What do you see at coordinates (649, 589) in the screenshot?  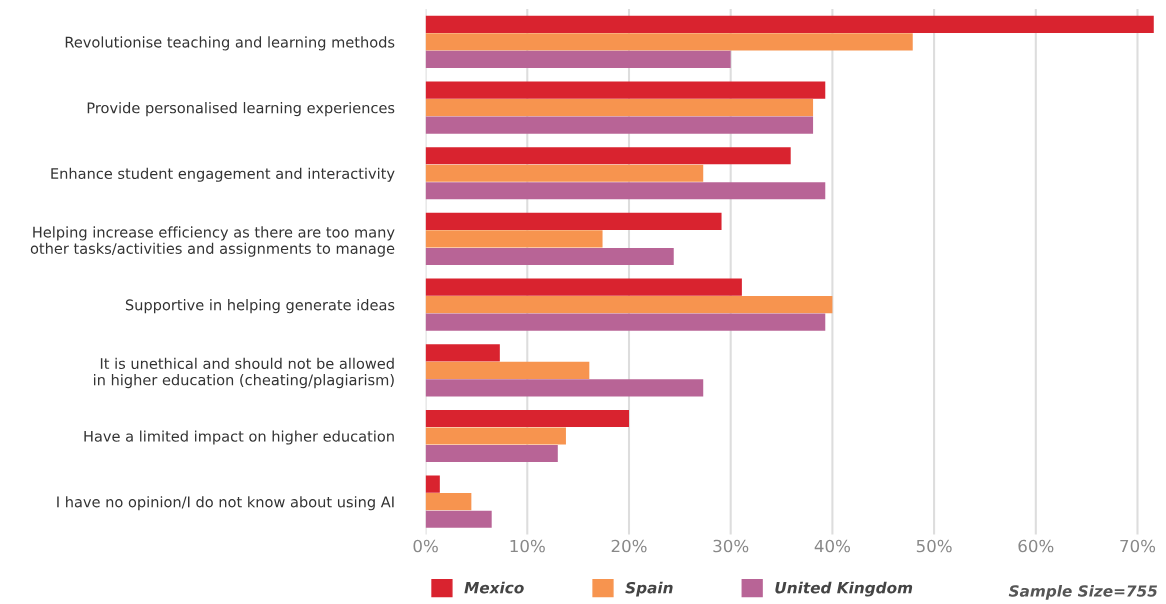 I see `legend-label: Spain` at bounding box center [649, 589].